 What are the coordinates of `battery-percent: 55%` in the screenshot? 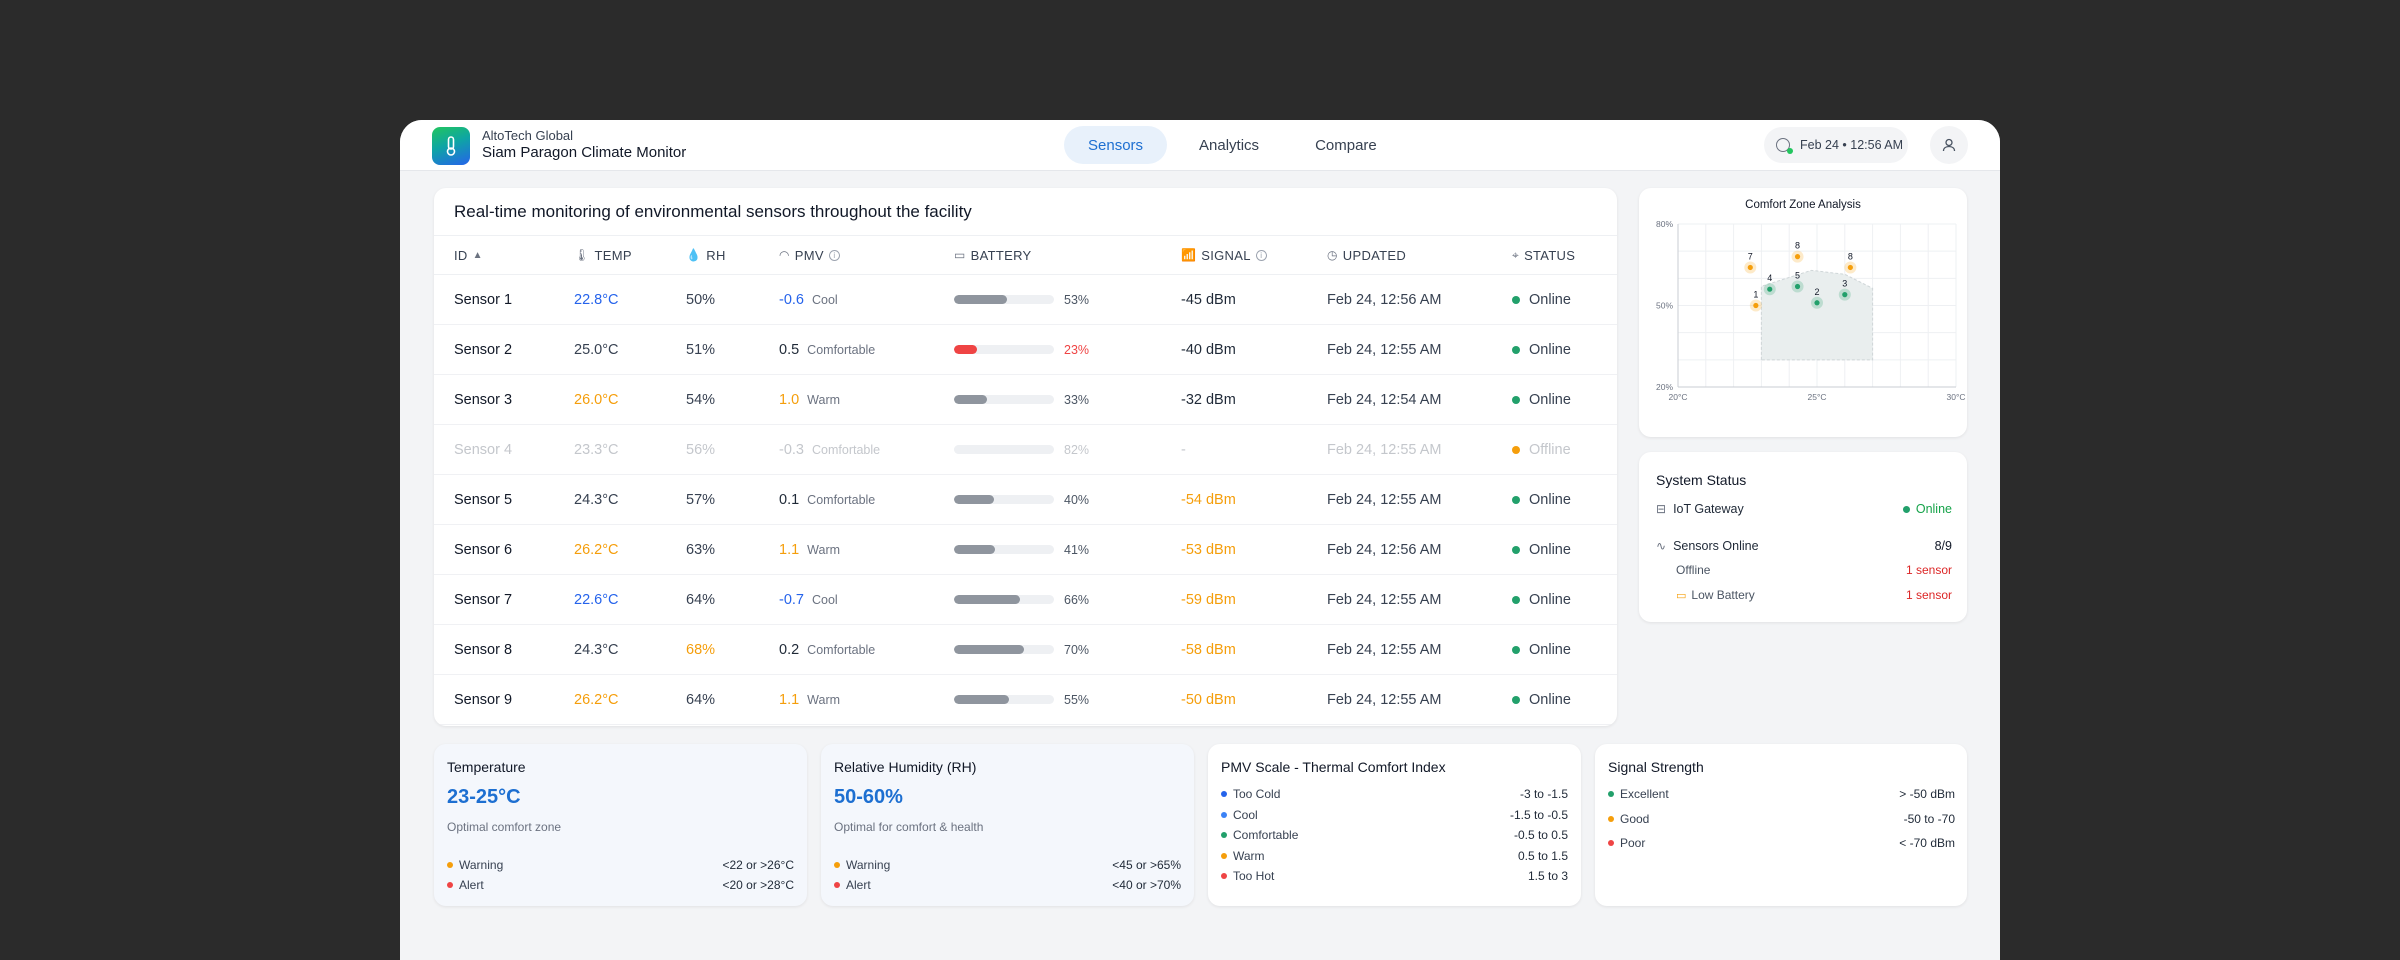 It's located at (1077, 699).